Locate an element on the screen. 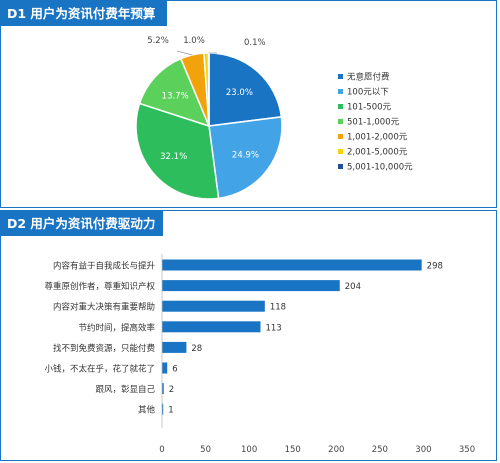 The image size is (500, 463). legend-label: 501-1,000元 is located at coordinates (373, 123).